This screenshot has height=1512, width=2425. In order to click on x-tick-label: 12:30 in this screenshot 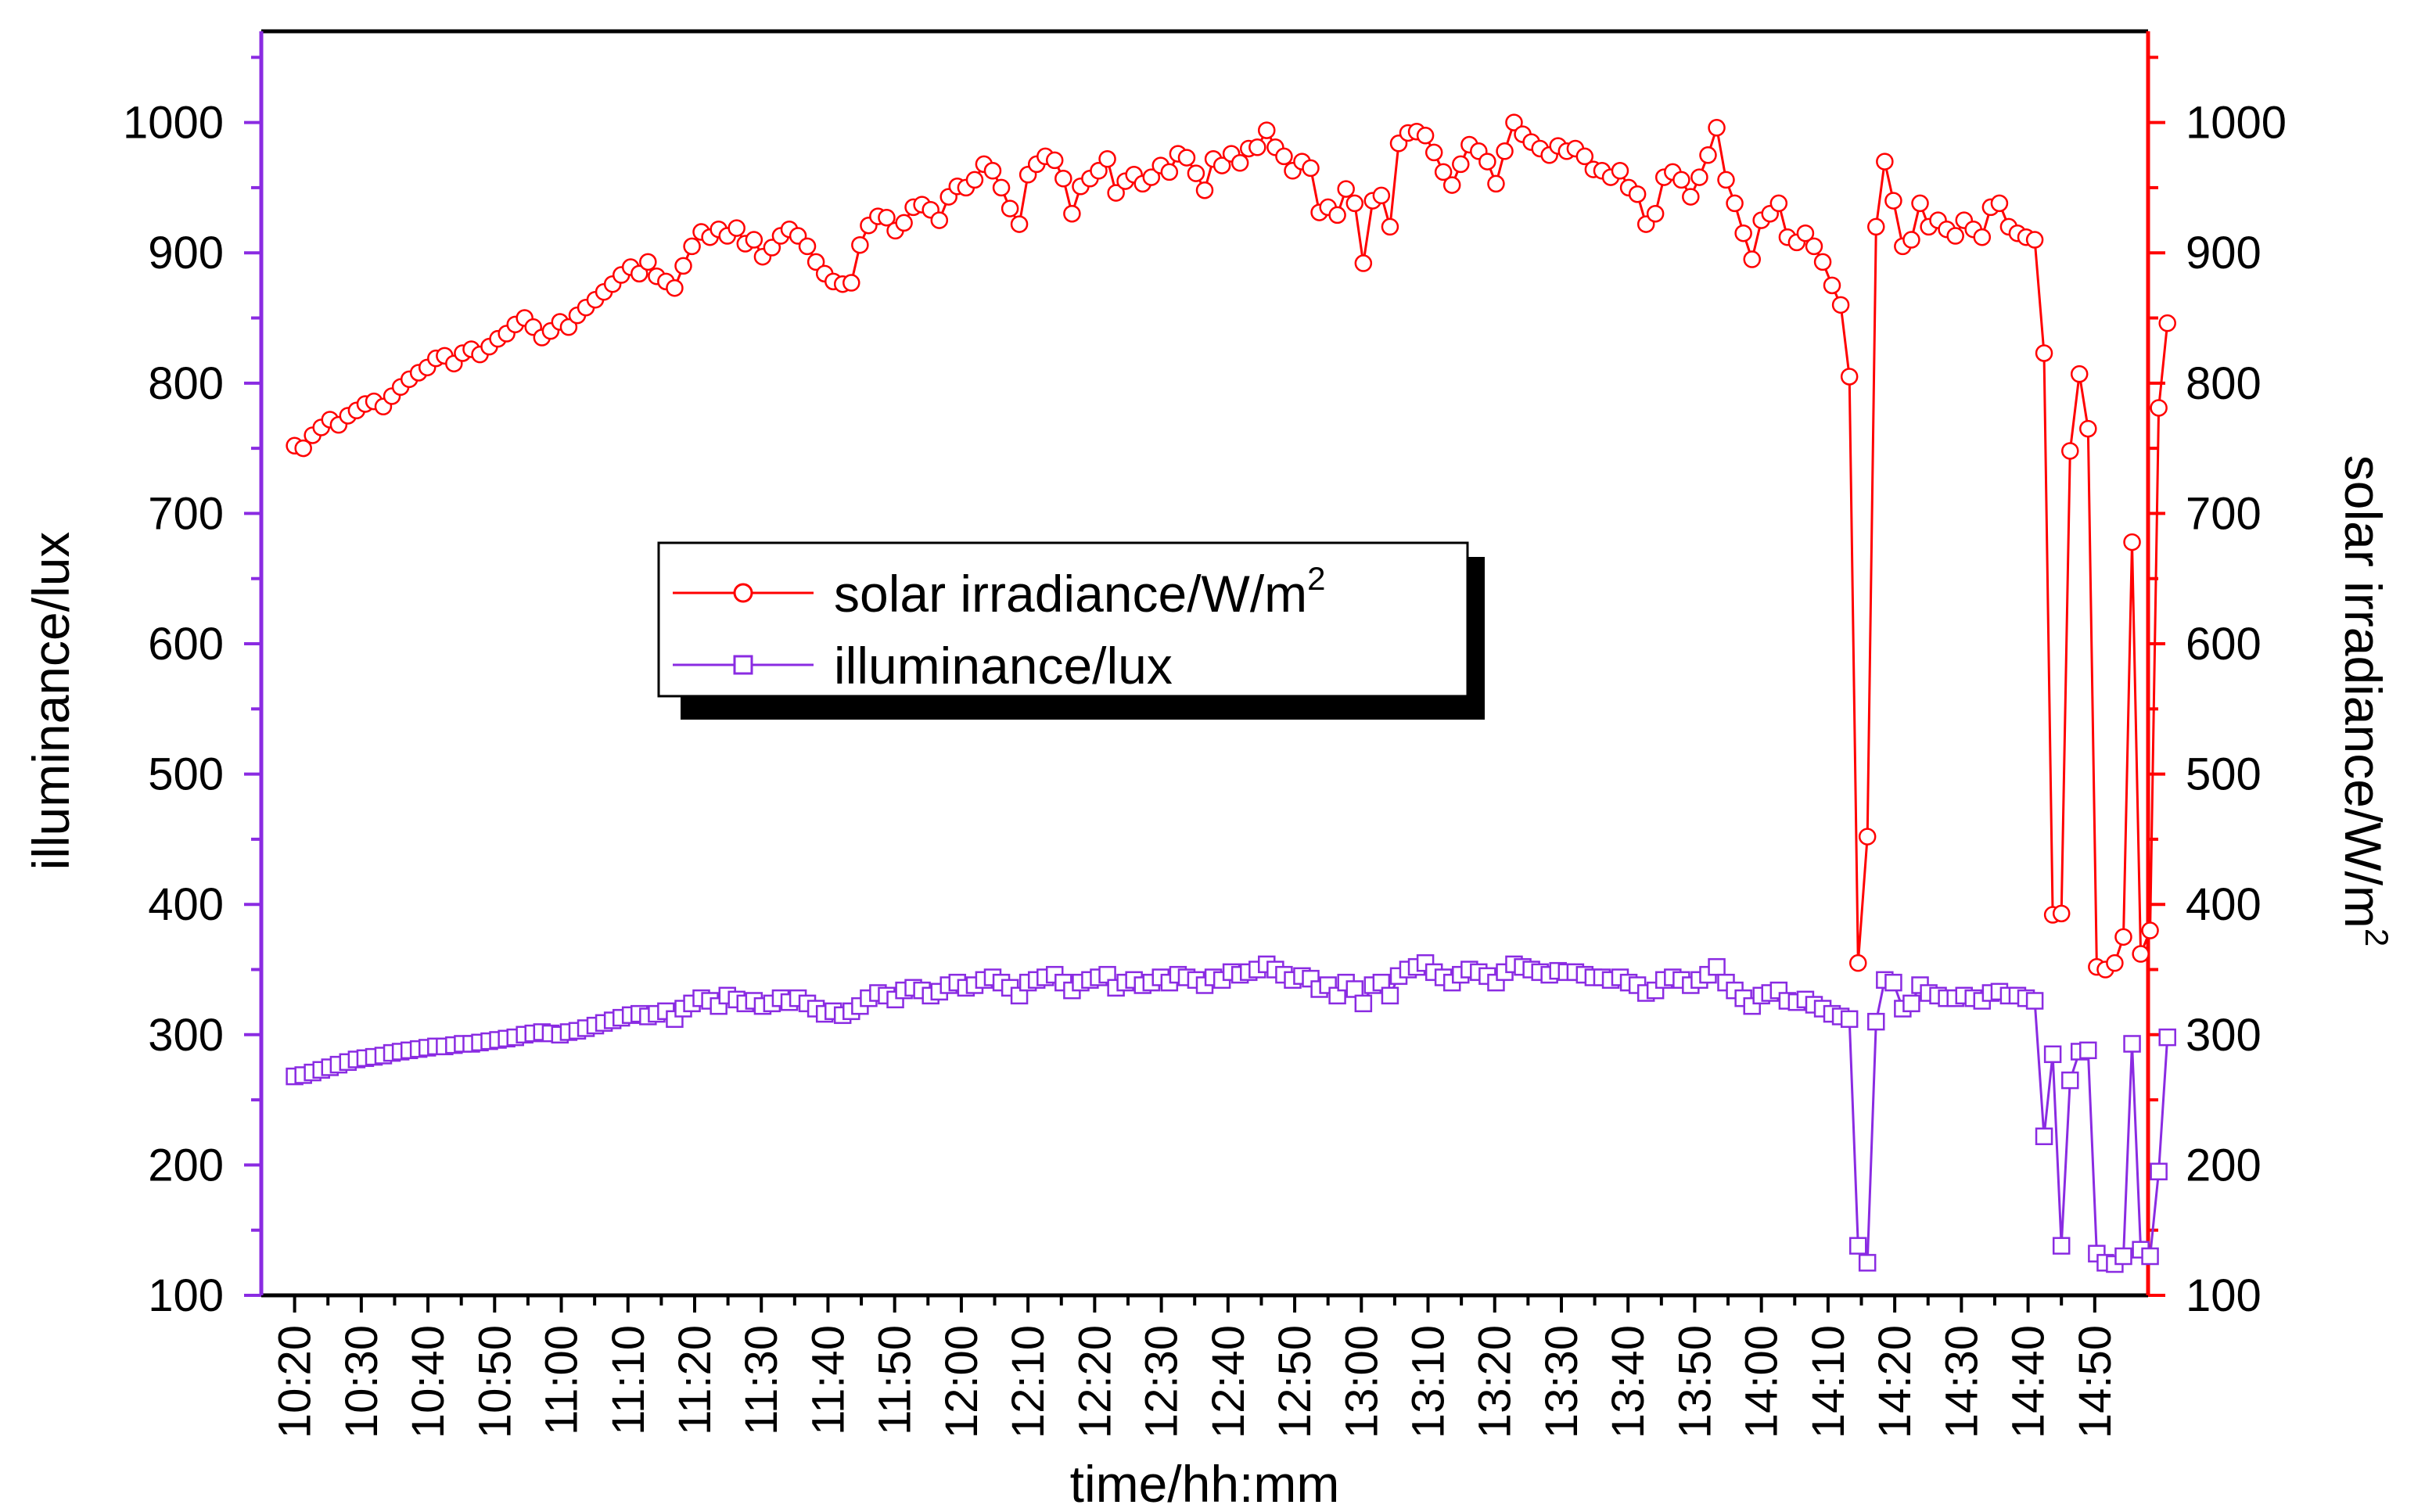, I will do `click(1162, 1381)`.